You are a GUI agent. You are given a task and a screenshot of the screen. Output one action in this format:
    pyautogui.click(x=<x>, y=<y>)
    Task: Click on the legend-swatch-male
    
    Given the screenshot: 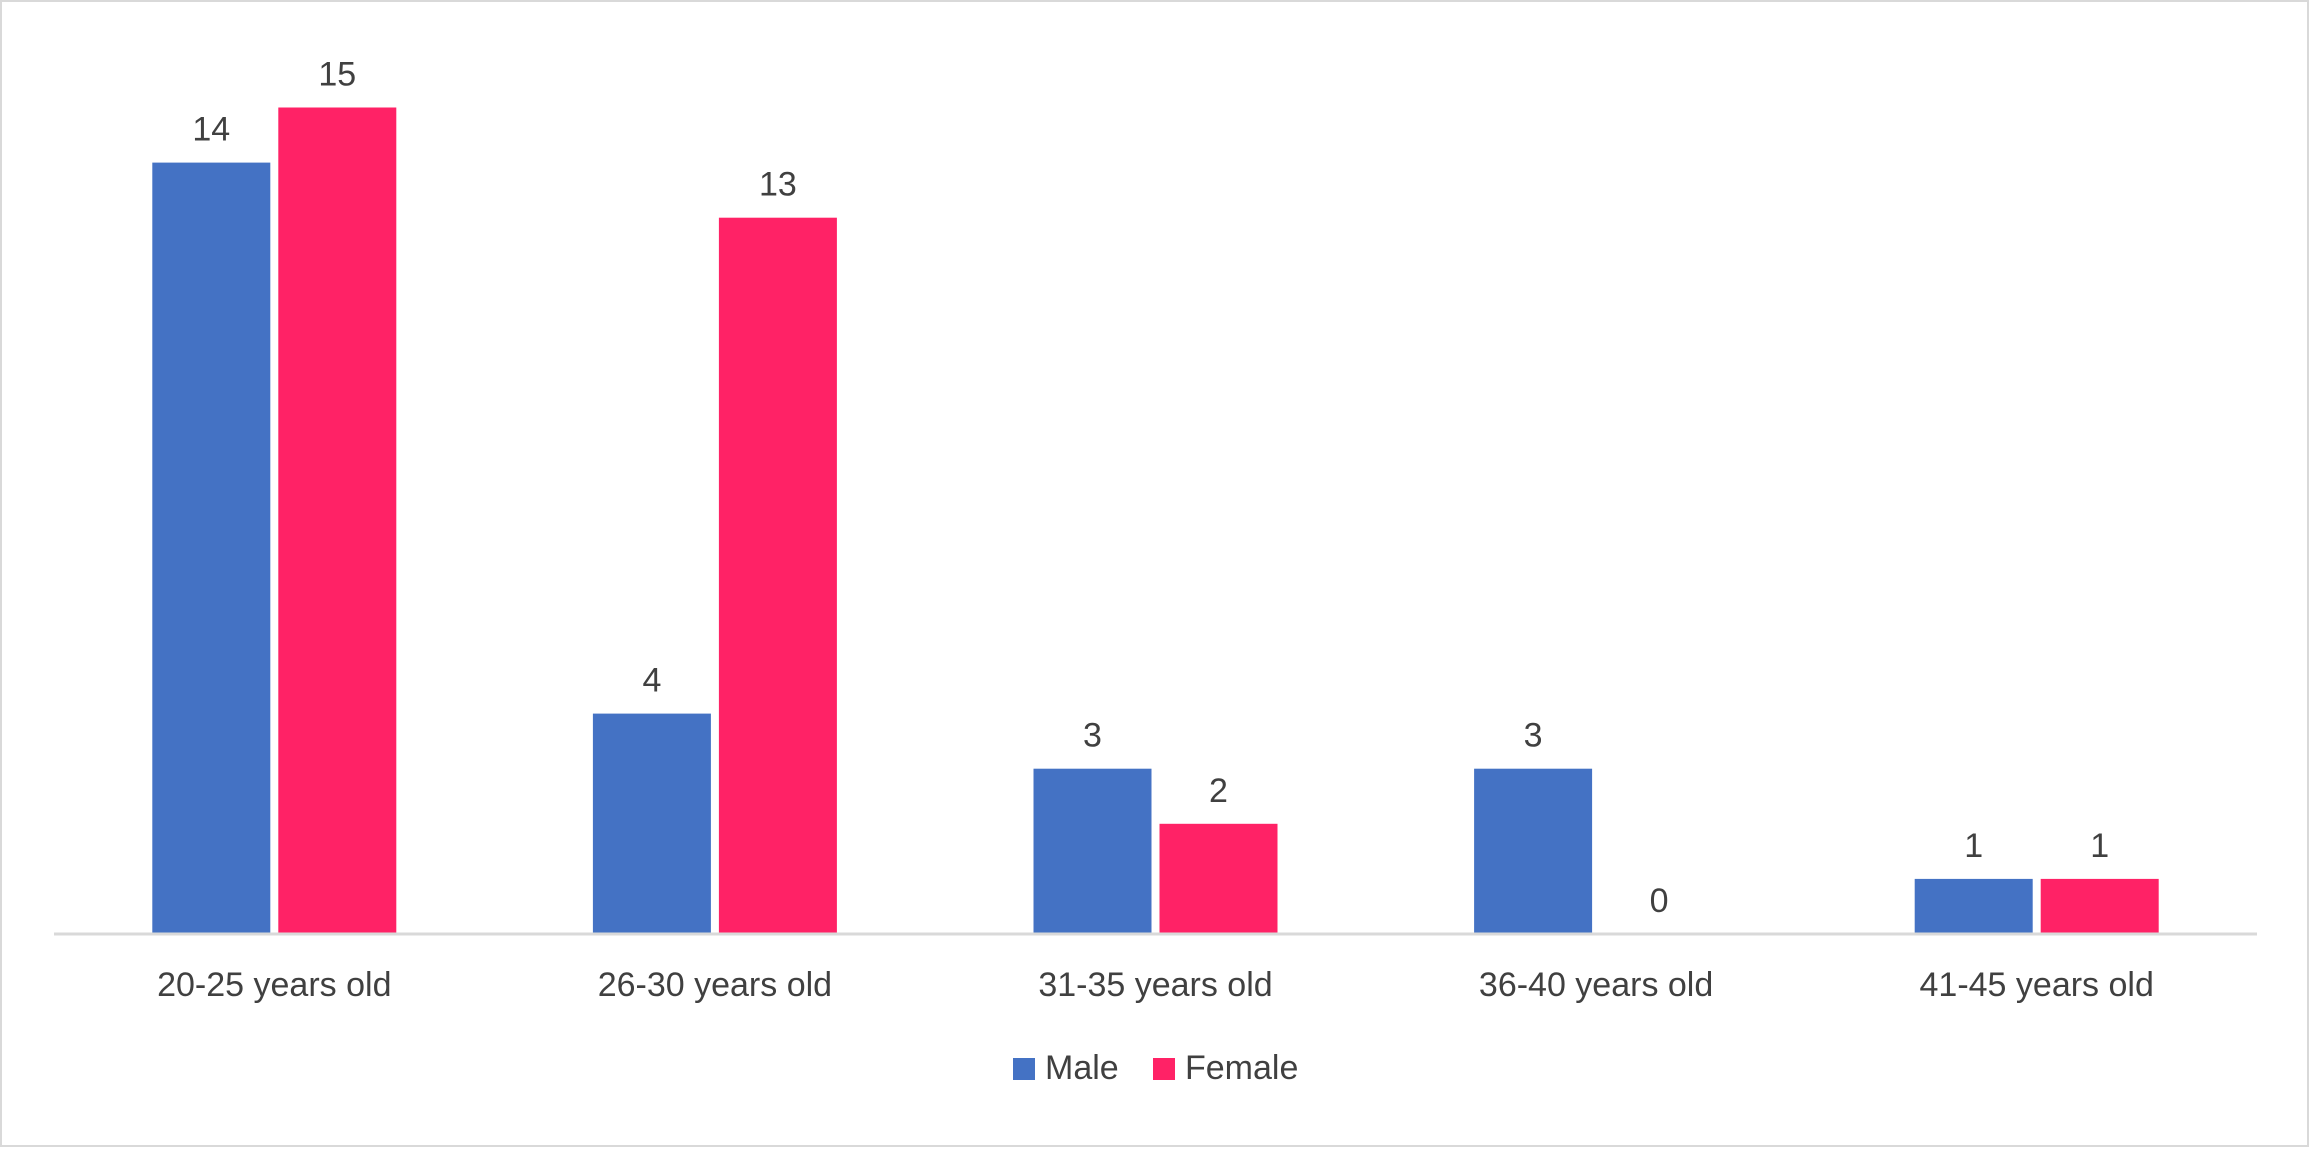 What is the action you would take?
    pyautogui.click(x=1024, y=1069)
    